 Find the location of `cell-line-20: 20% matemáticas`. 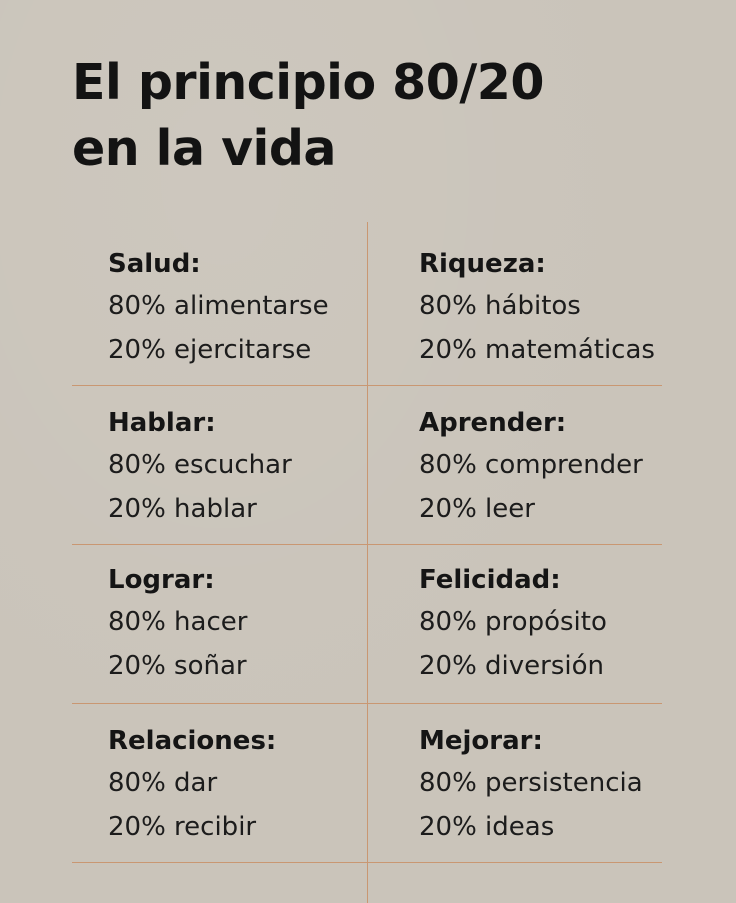

cell-line-20: 20% matemáticas is located at coordinates (537, 350).